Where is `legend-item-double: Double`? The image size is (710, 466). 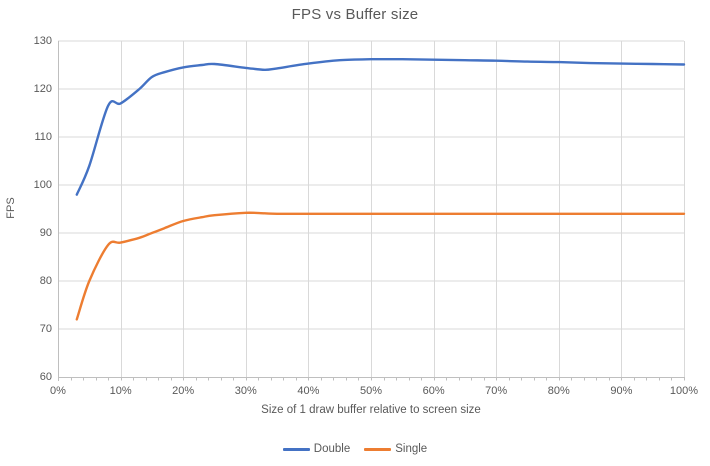
legend-item-double: Double is located at coordinates (316, 449).